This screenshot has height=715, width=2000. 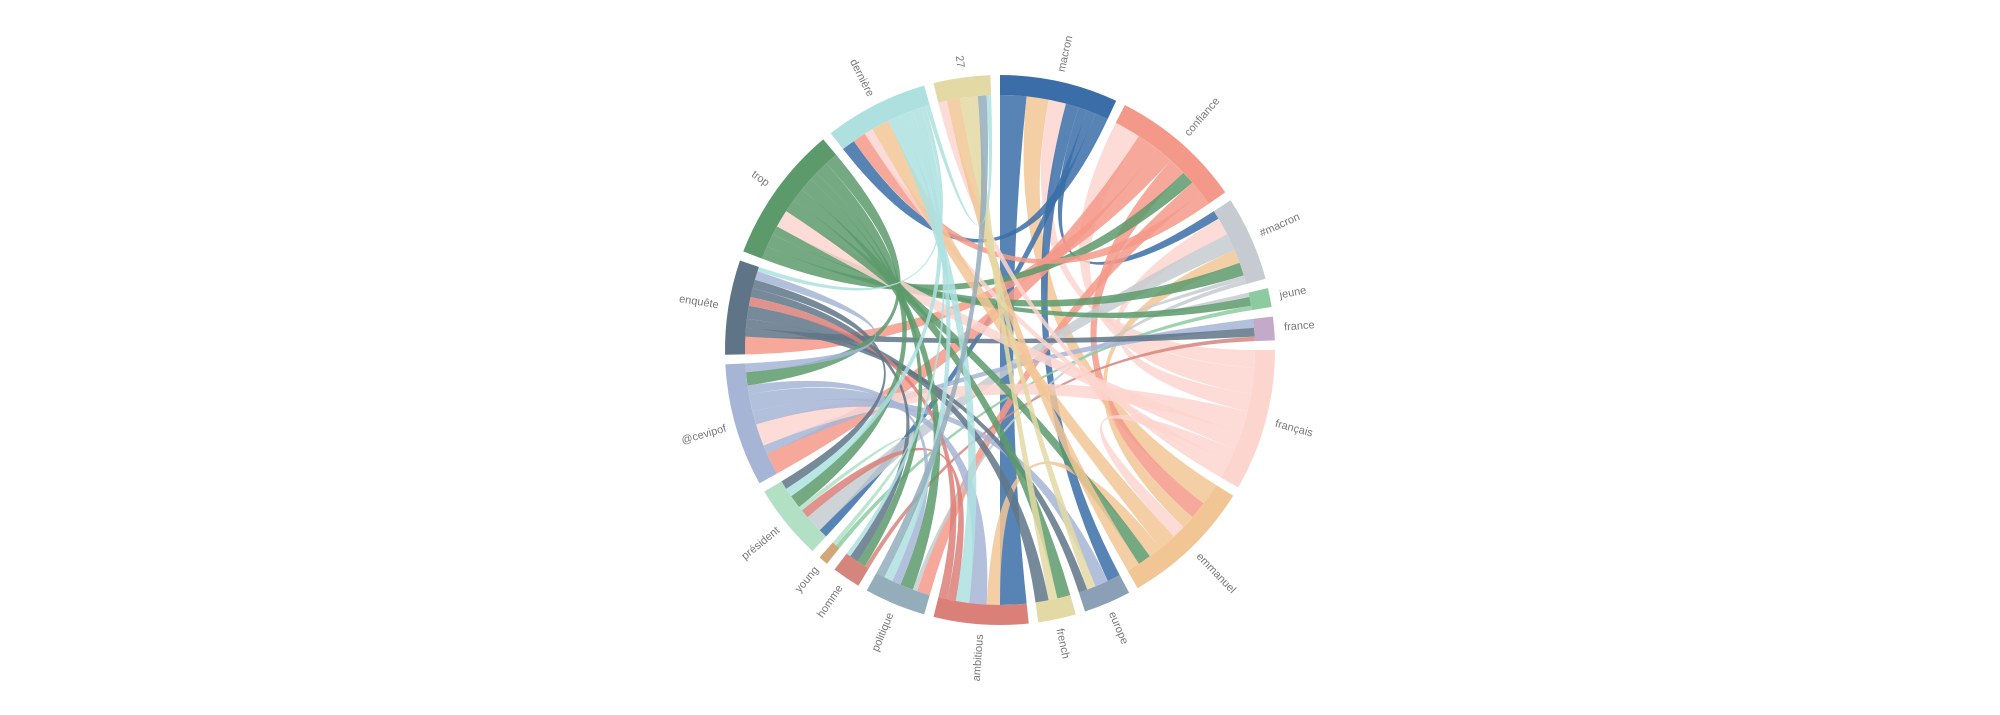 I want to click on node-label: français, so click(x=1294, y=429).